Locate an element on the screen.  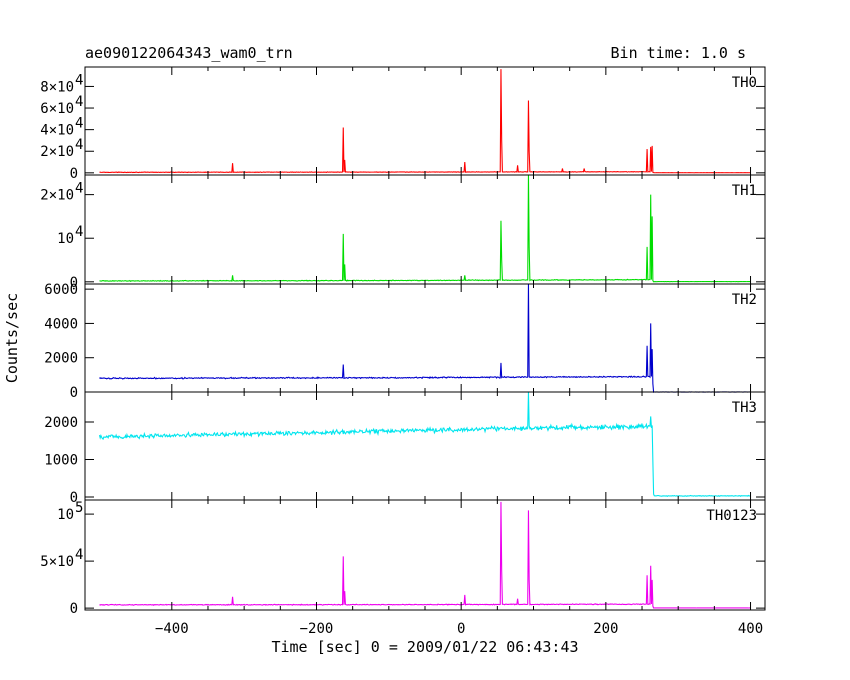
x-tick-label: 0 is located at coordinates (461, 629).